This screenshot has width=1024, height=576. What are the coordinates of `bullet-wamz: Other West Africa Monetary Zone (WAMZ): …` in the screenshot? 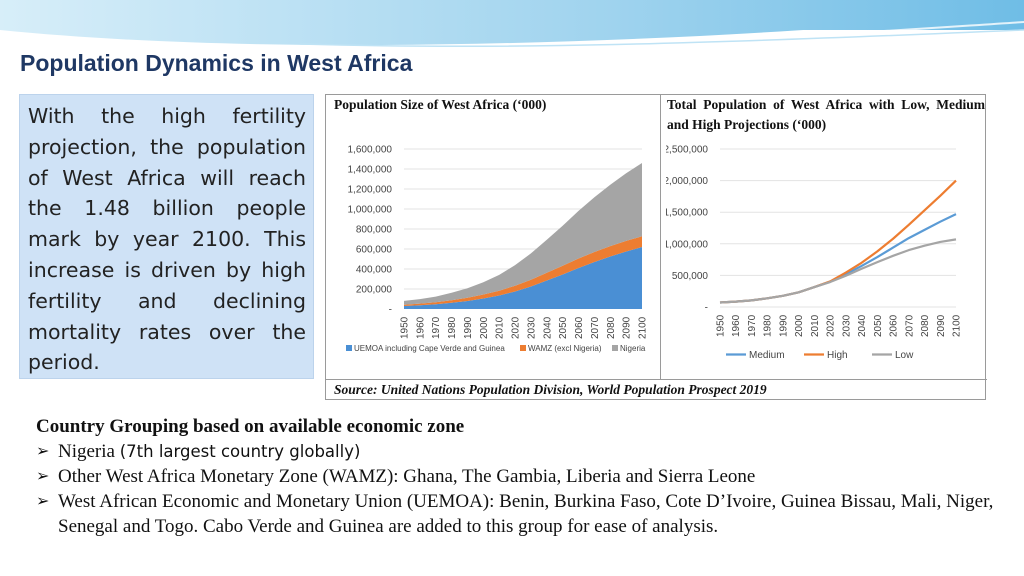 It's located at (407, 476).